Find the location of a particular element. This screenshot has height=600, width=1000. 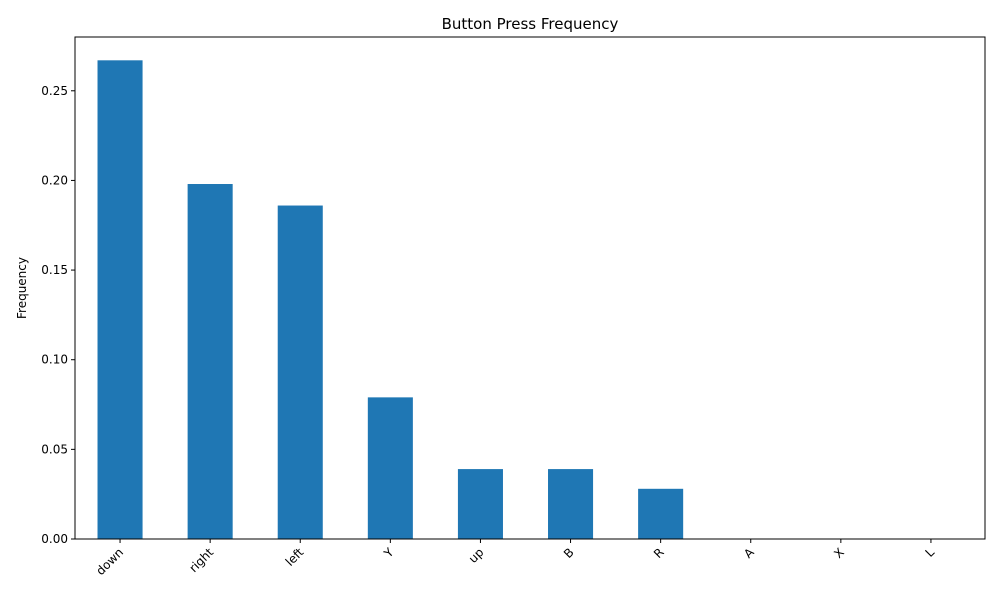

x-tick-label: Y is located at coordinates (389, 553).